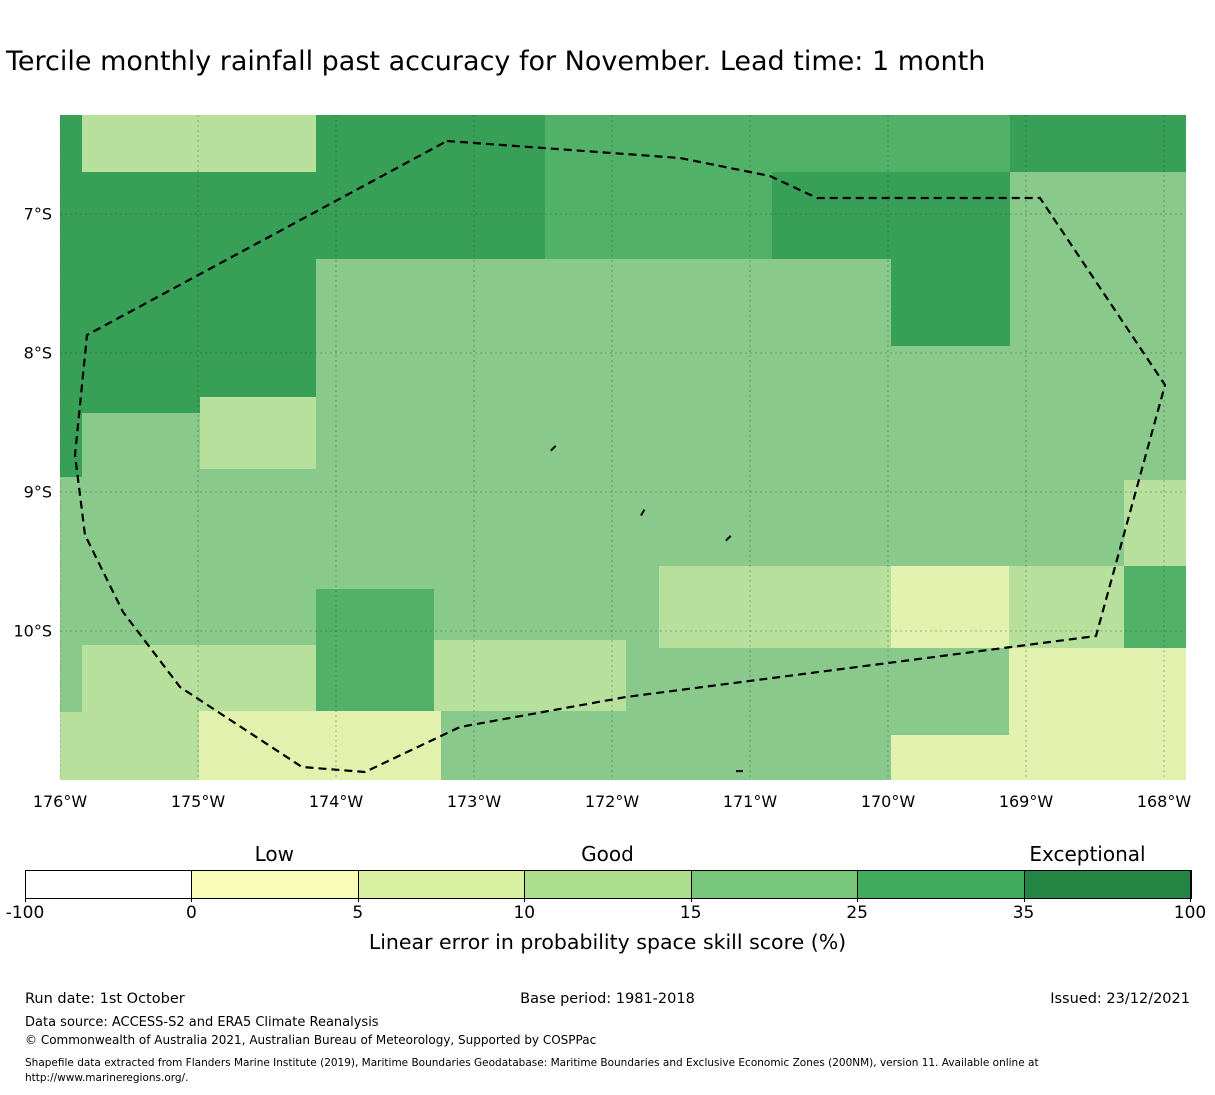  Describe the element at coordinates (37, 353) in the screenshot. I see `lat-tick-label: 8°S` at that location.